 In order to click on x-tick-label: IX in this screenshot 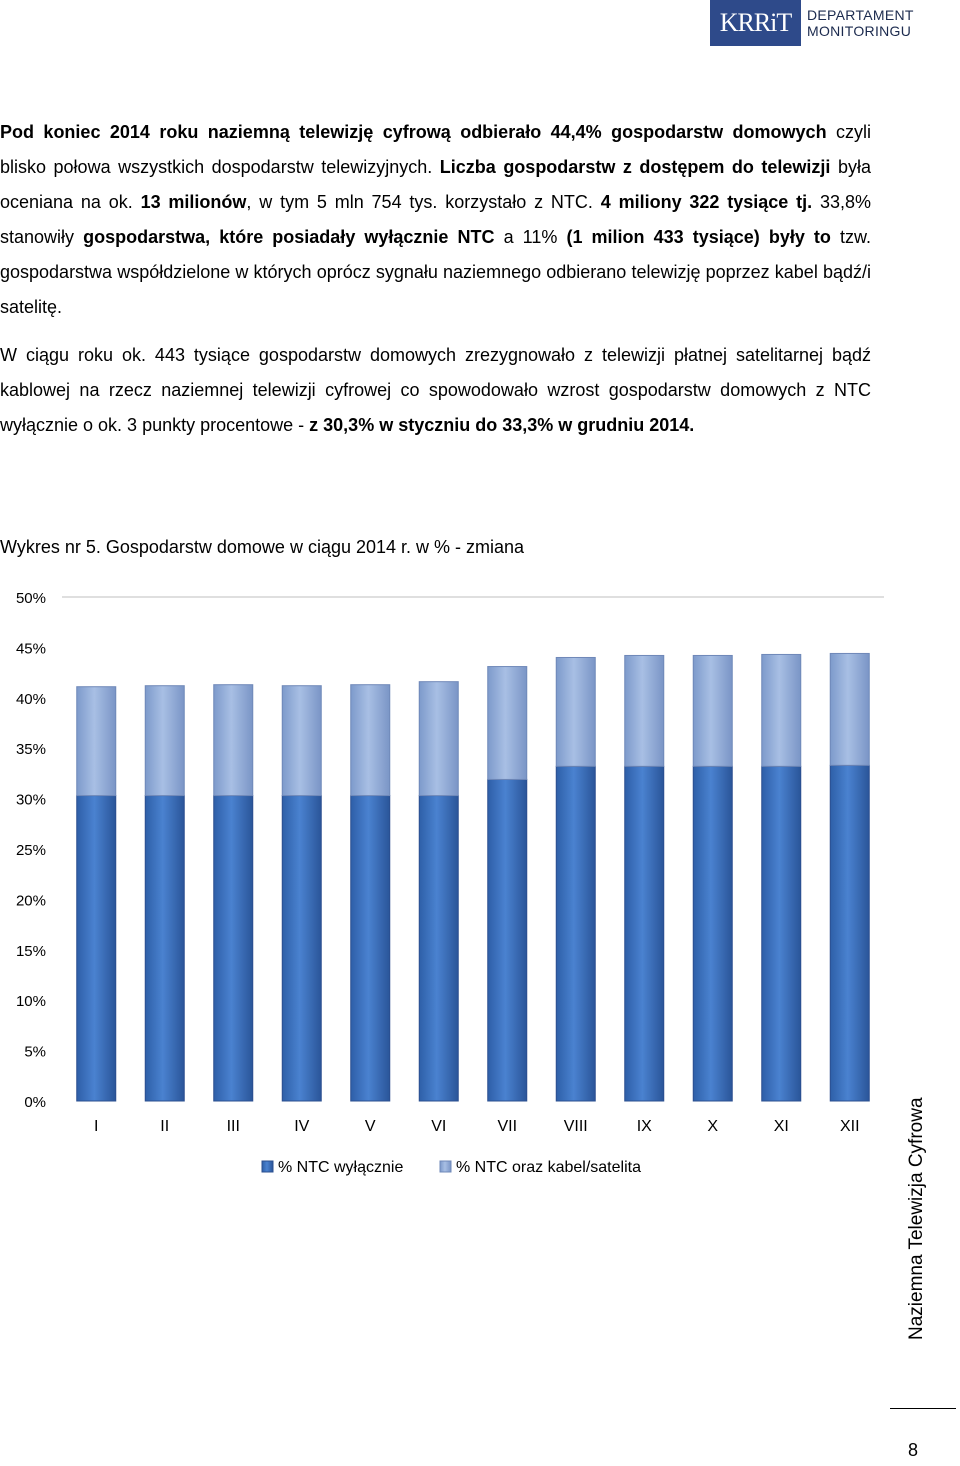, I will do `click(644, 1126)`.